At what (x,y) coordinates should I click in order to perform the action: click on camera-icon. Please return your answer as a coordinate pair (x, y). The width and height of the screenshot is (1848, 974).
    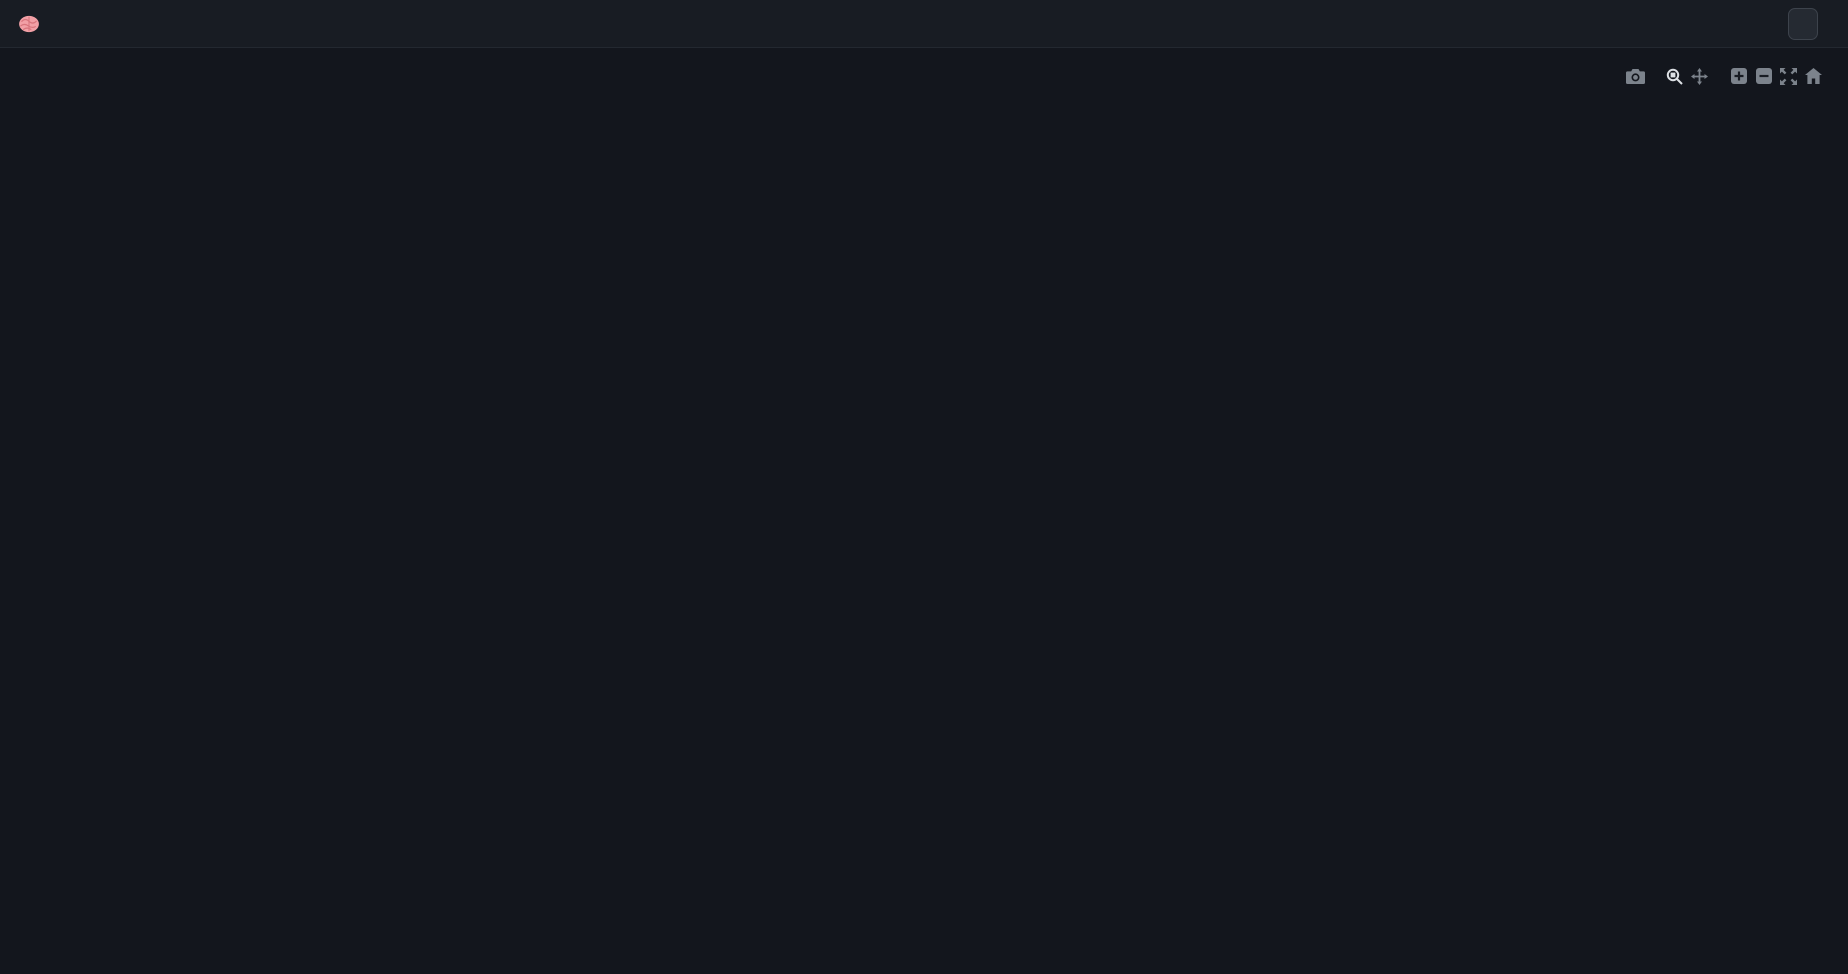
    Looking at the image, I should click on (1635, 76).